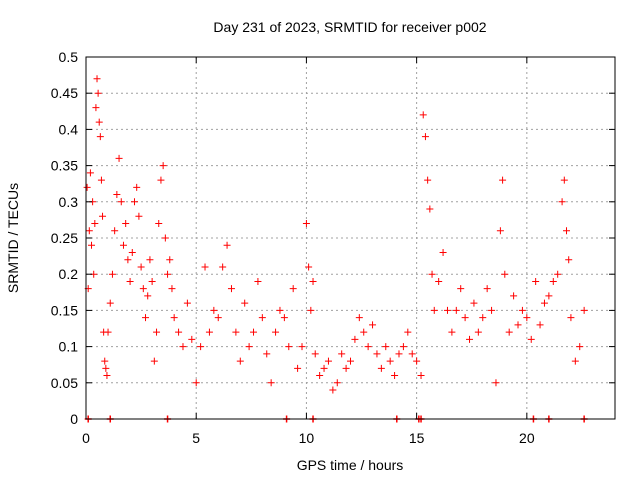  Describe the element at coordinates (86, 438) in the screenshot. I see `x-tick-label: 0` at that location.